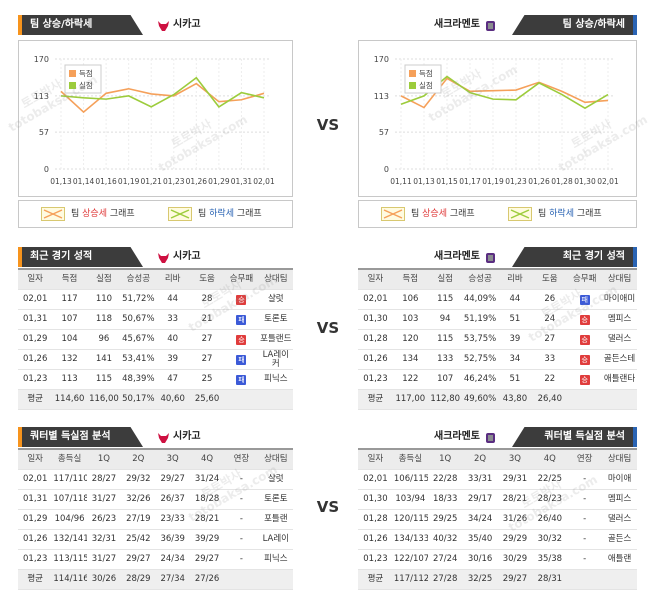 The image size is (650, 595). Describe the element at coordinates (447, 181) in the screenshot. I see `x-tick-label: 01,15` at that location.